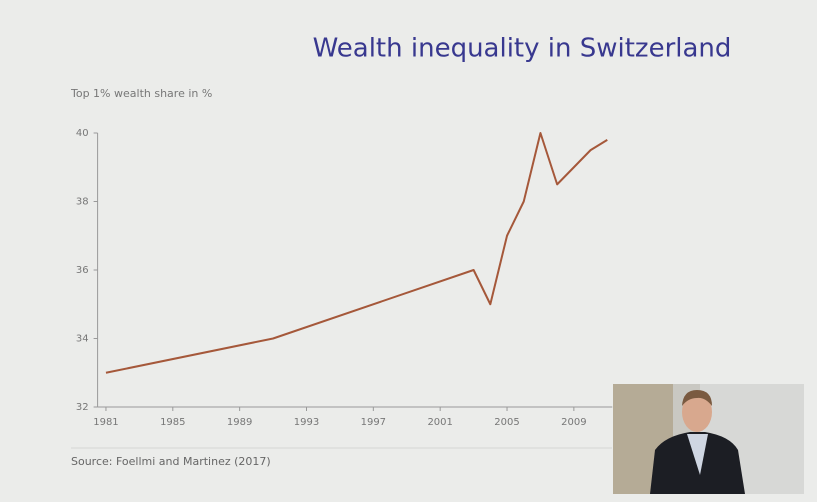 The height and width of the screenshot is (502, 817). Describe the element at coordinates (82, 339) in the screenshot. I see `y-tick-label: 34` at that location.